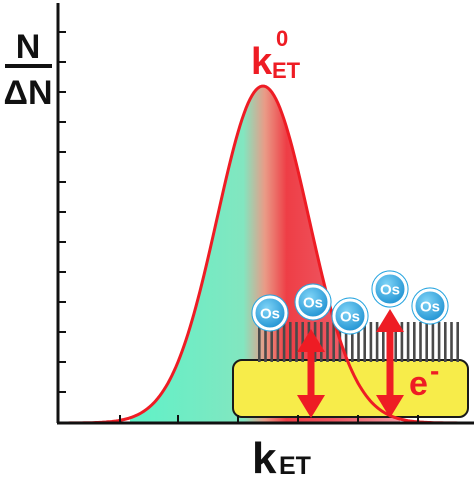 The height and width of the screenshot is (477, 474). I want to click on x-label-k: k, so click(264, 455).